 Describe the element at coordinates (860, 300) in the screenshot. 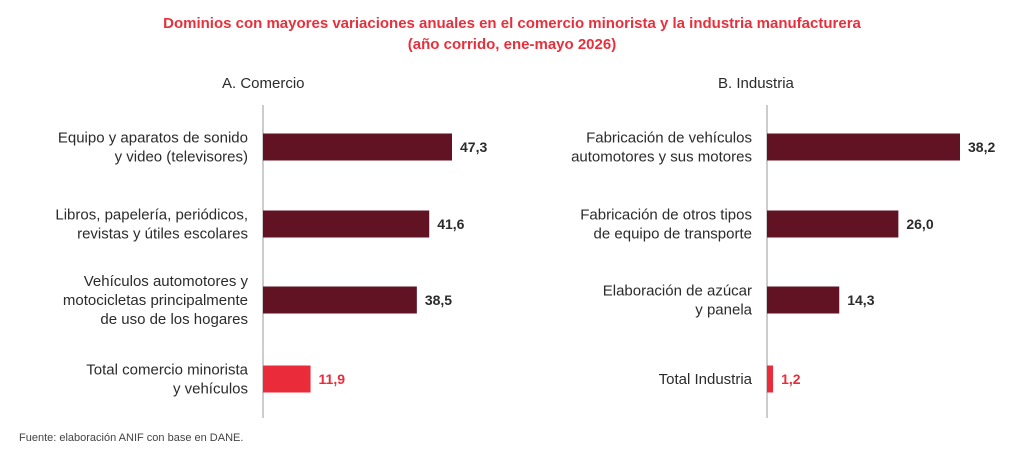

I see `value-label-b-2: 14,3` at that location.